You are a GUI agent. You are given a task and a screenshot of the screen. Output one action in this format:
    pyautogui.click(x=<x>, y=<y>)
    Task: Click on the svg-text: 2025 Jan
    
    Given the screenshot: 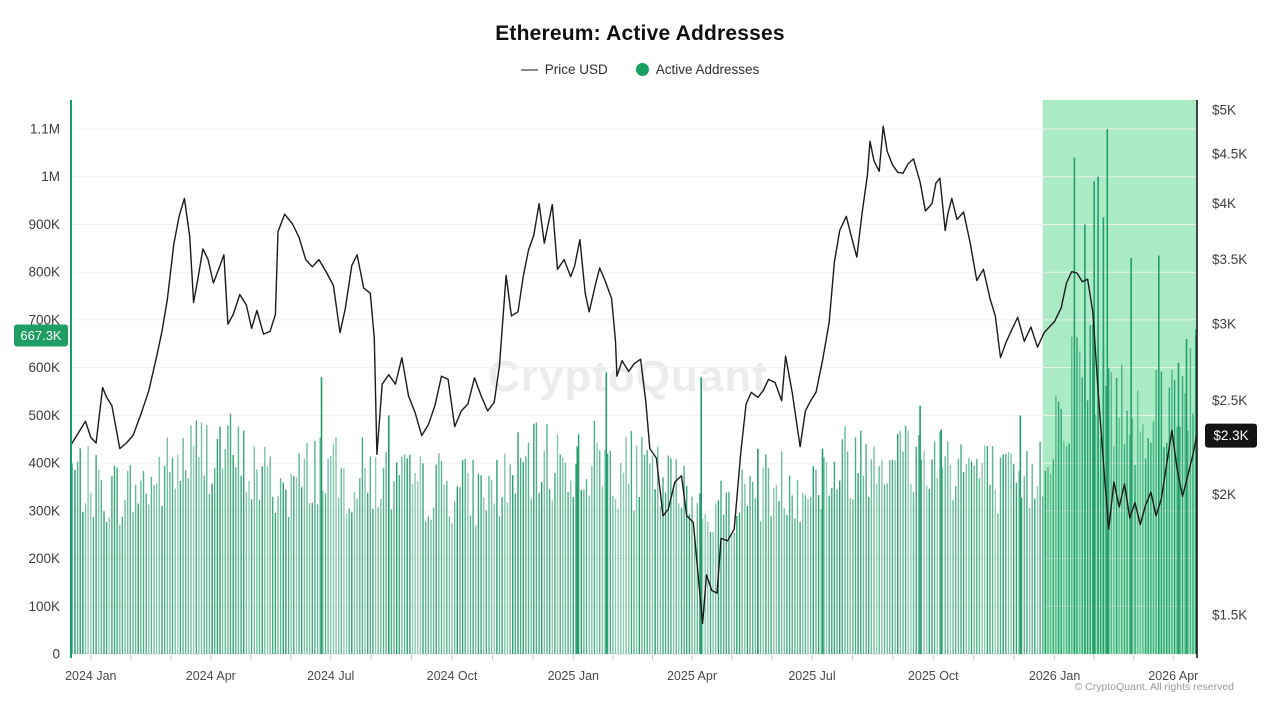 What is the action you would take?
    pyautogui.click(x=573, y=676)
    